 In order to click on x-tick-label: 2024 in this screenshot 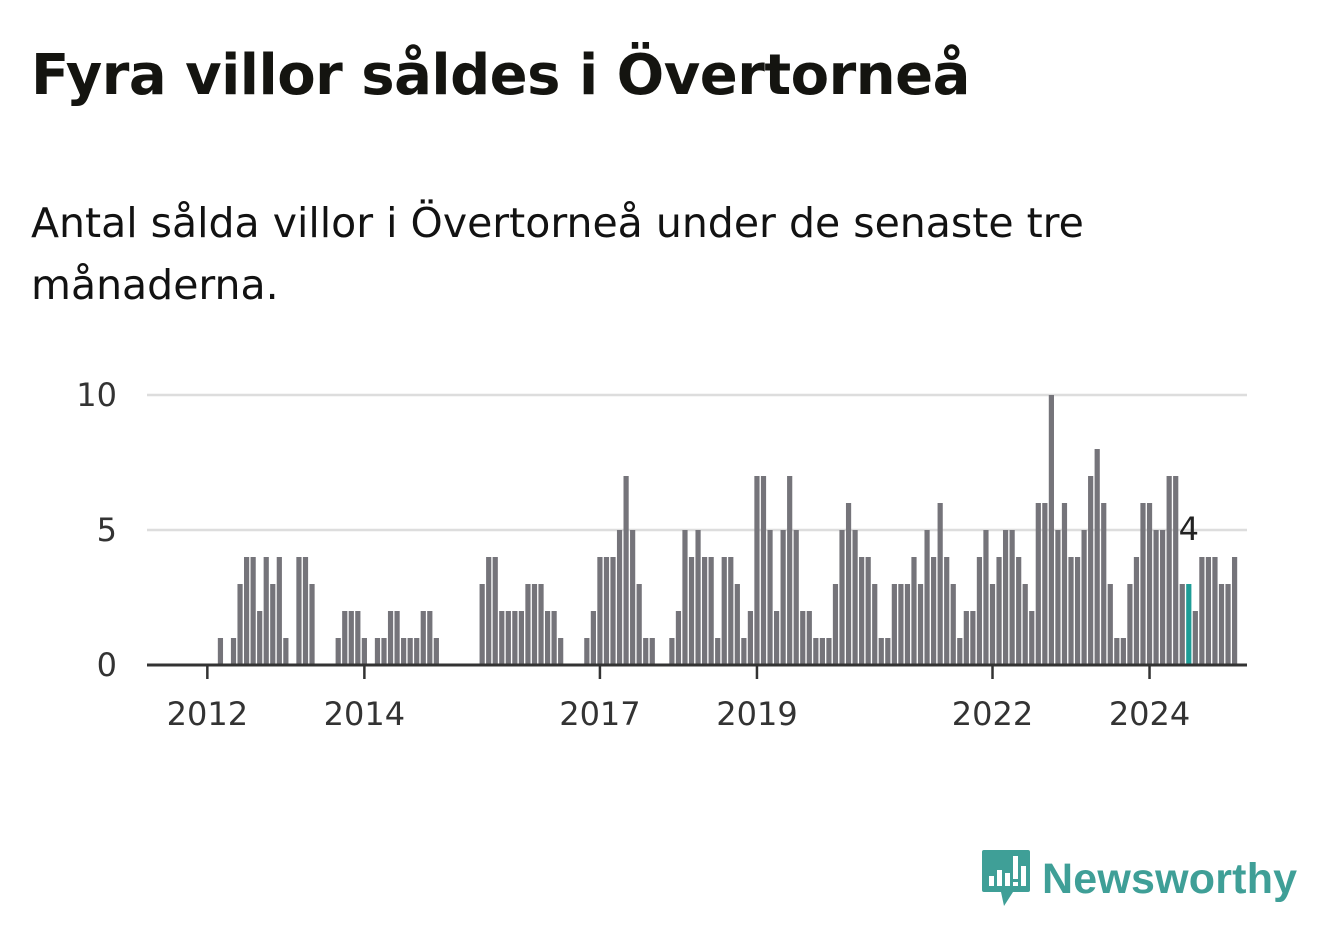, I will do `click(1149, 714)`.